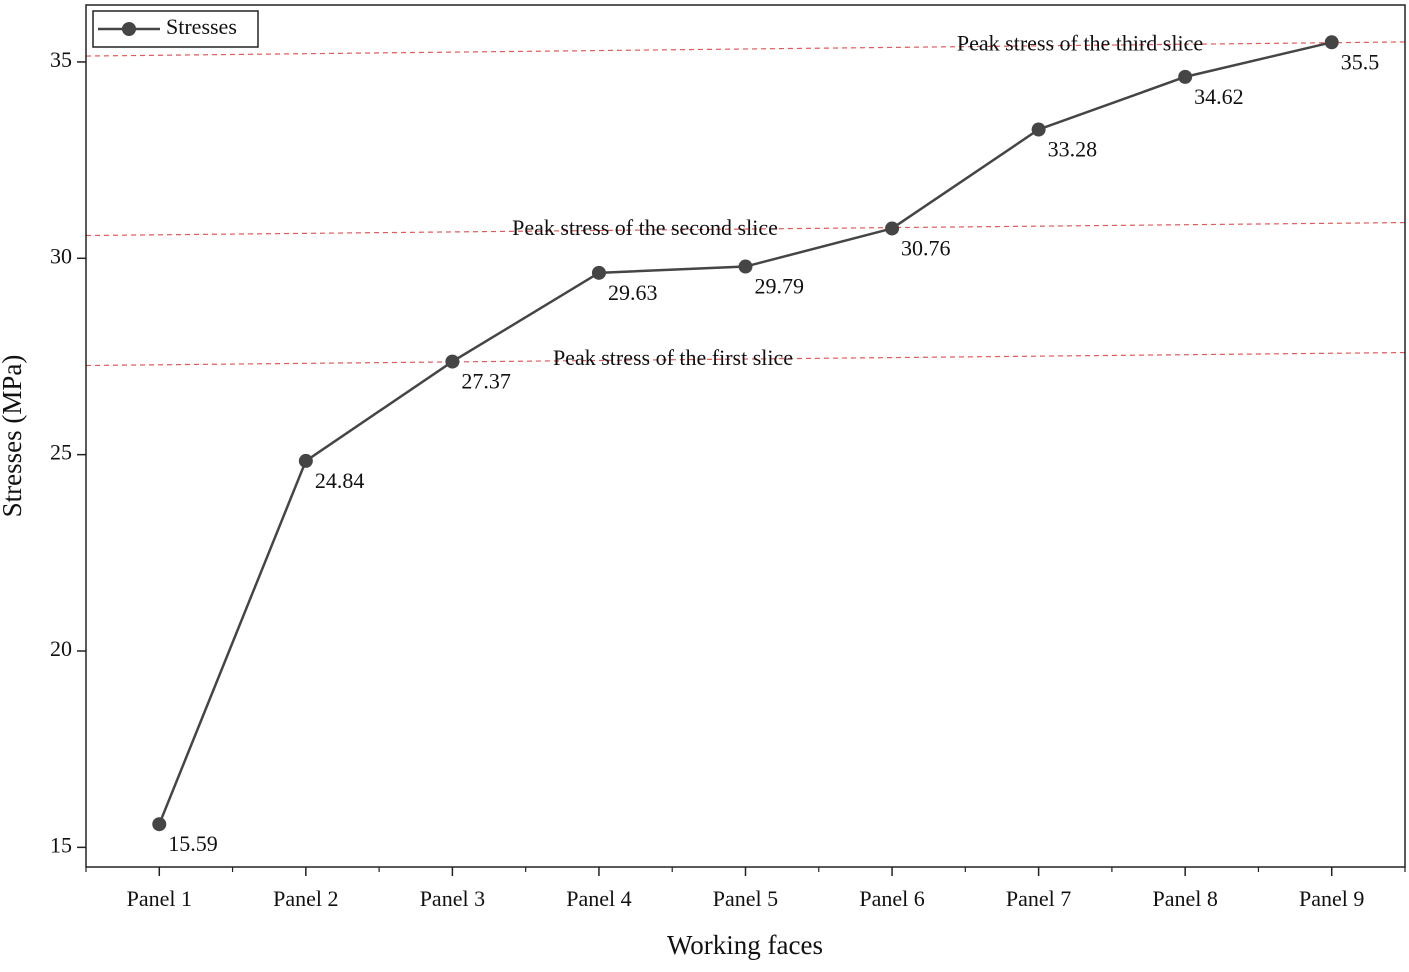  Describe the element at coordinates (780, 286) in the screenshot. I see `data-label: 29.79` at that location.